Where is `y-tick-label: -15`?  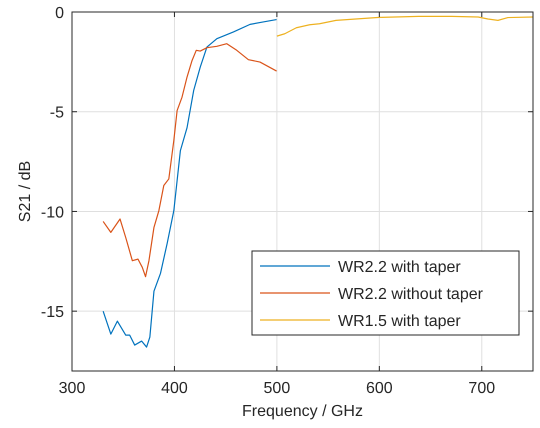 y-tick-label: -15 is located at coordinates (52, 313).